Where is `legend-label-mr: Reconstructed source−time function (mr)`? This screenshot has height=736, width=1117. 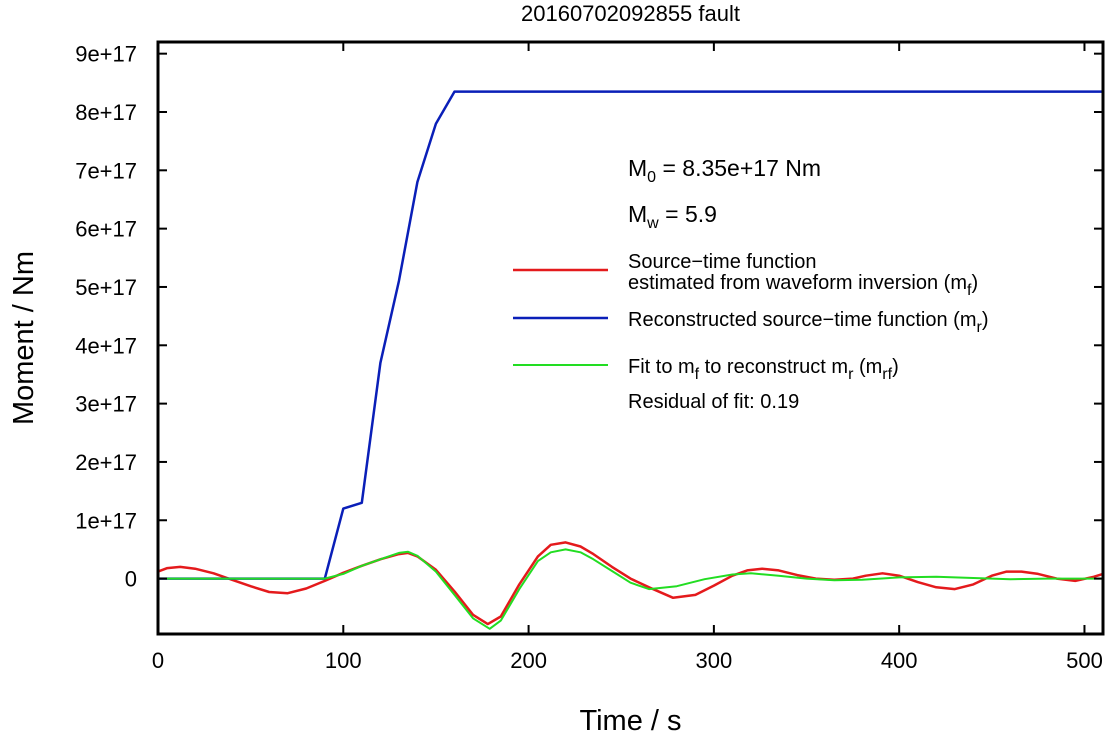
legend-label-mr: Reconstructed source−time function (mr) is located at coordinates (808, 322).